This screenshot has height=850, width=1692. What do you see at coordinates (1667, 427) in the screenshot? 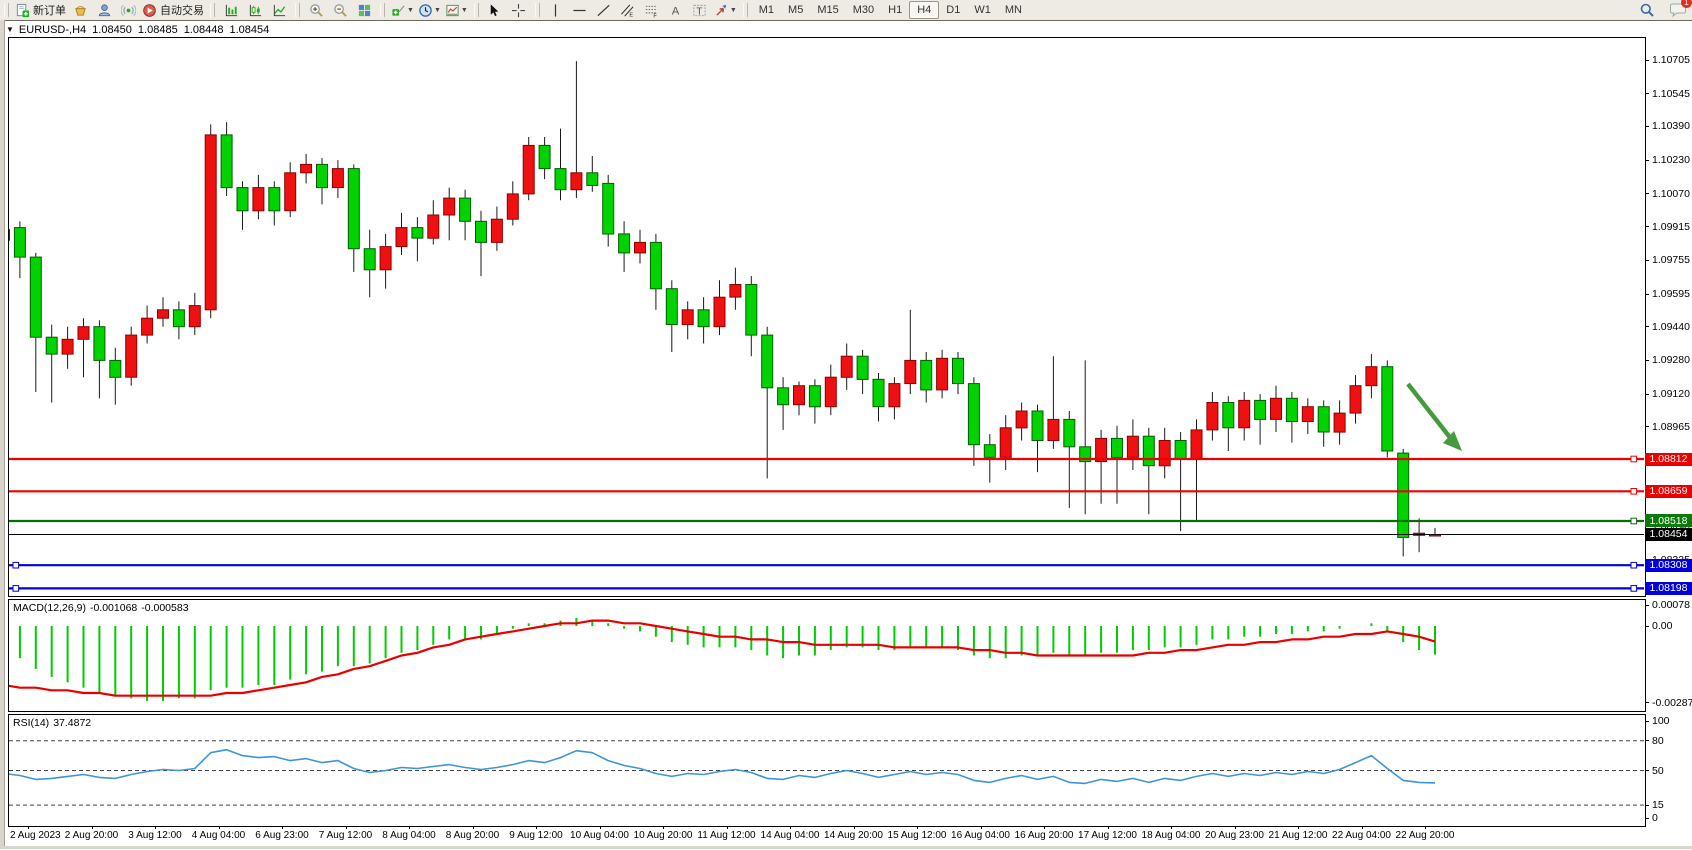
I see `price-axis-label: 1.08965` at bounding box center [1667, 427].